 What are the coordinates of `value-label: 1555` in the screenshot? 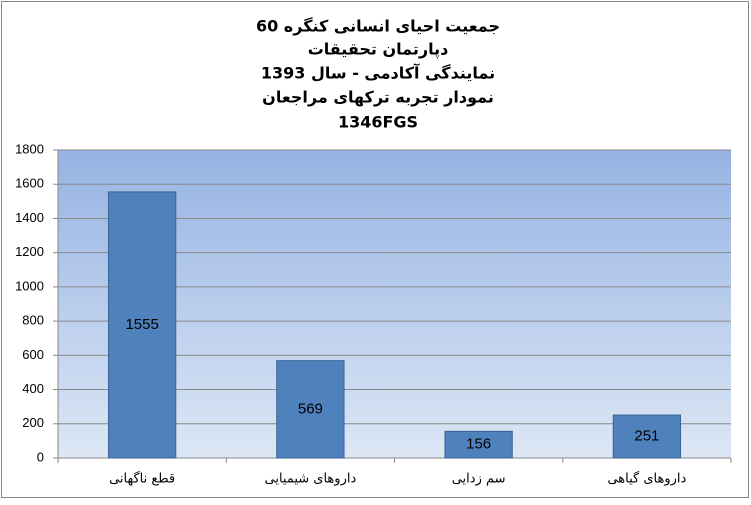 It's located at (141, 324).